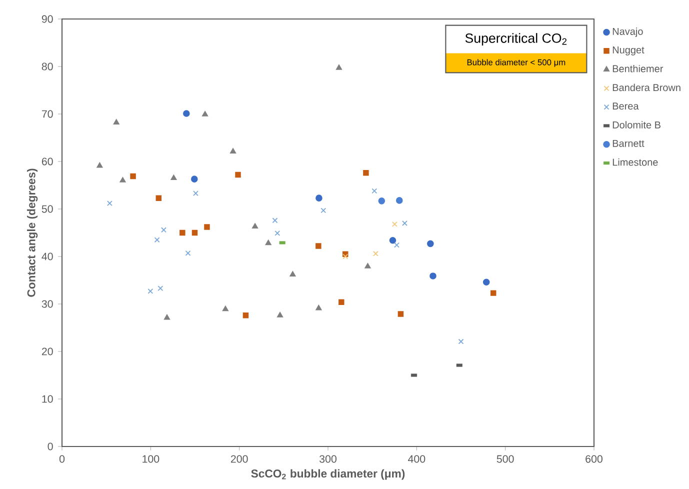 The image size is (689, 489). Describe the element at coordinates (47, 352) in the screenshot. I see `y-tick-label: 20` at that location.